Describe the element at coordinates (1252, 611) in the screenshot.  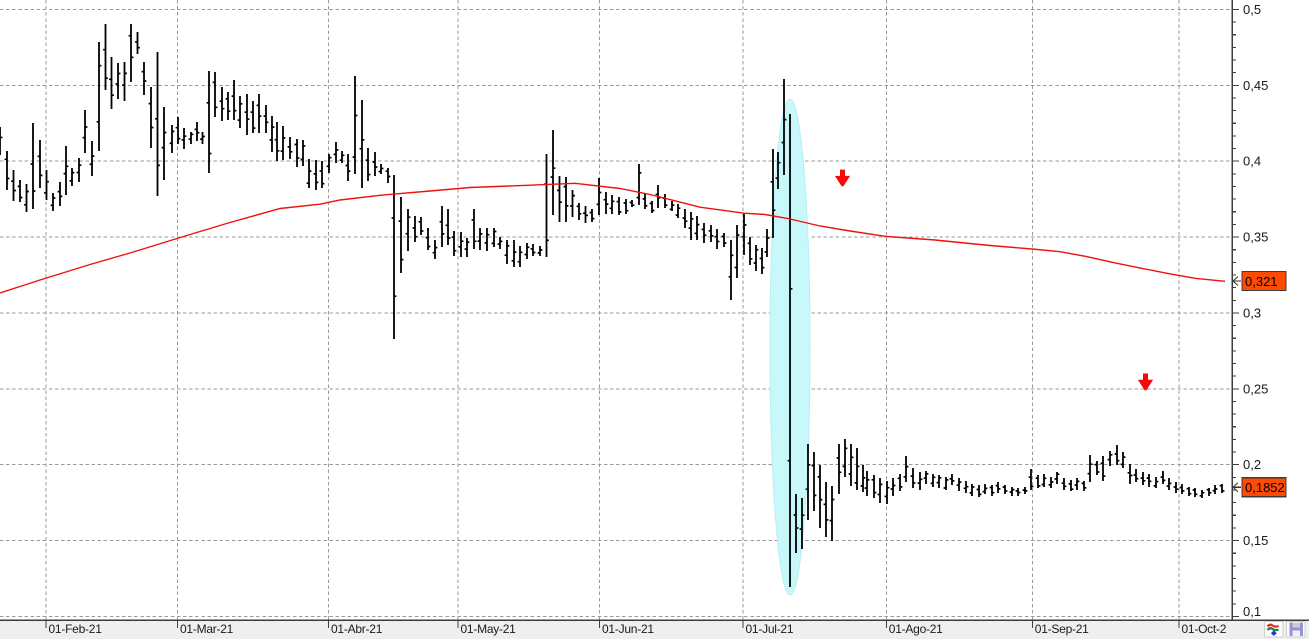
I see `svg-text: 0,1` at that location.